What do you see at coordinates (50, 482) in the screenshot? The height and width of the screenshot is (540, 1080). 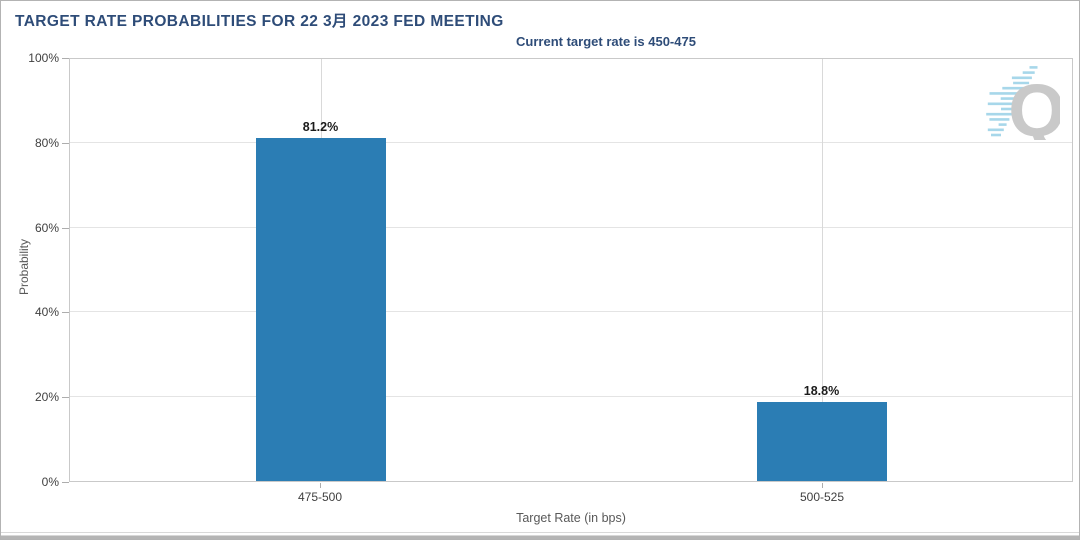 I see `y-axis-tick-label: 0%` at bounding box center [50, 482].